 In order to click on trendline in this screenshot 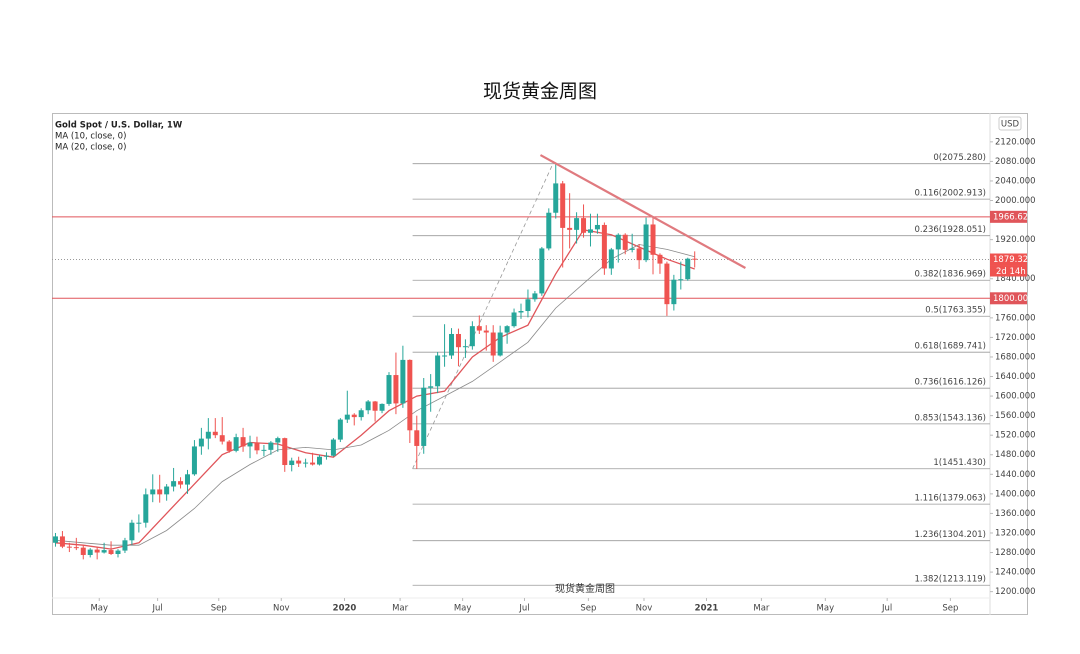, I will do `click(642, 211)`.